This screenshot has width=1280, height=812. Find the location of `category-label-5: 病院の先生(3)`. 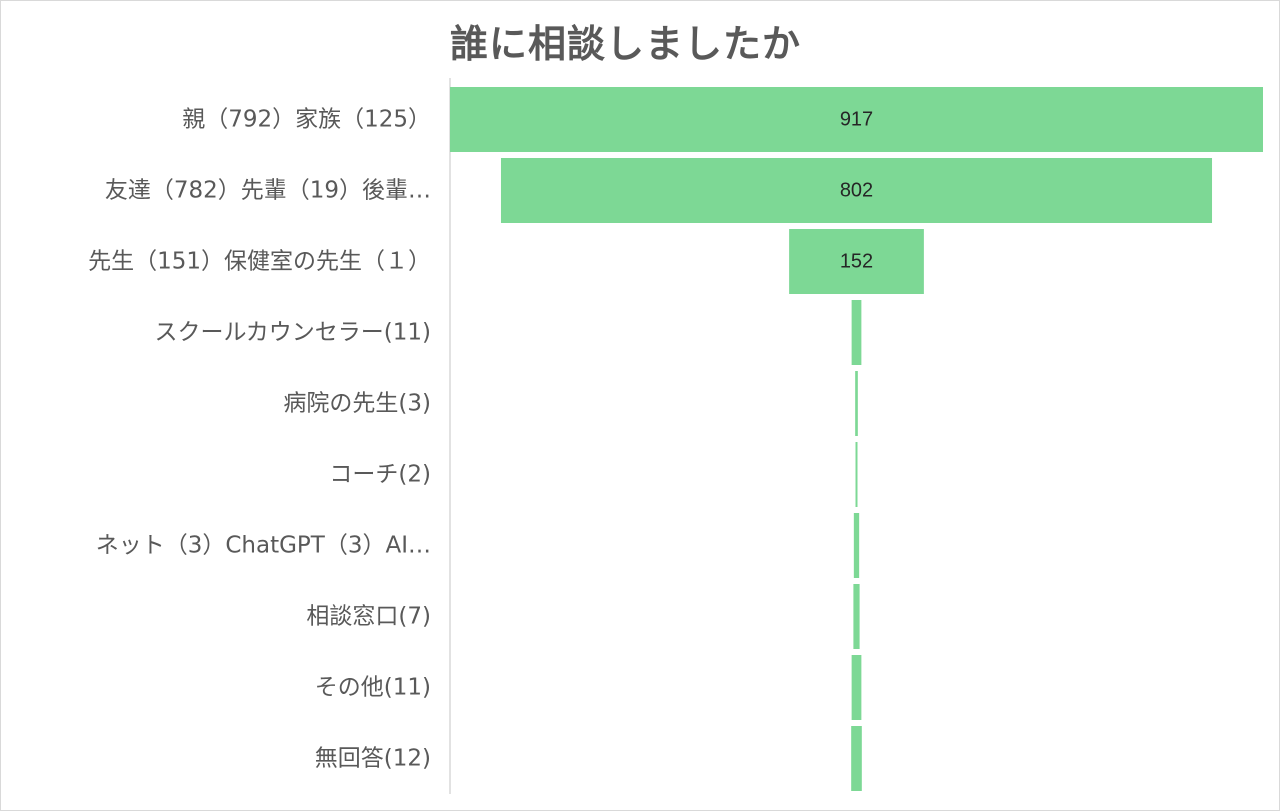

category-label-5: 病院の先生(3) is located at coordinates (357, 404).